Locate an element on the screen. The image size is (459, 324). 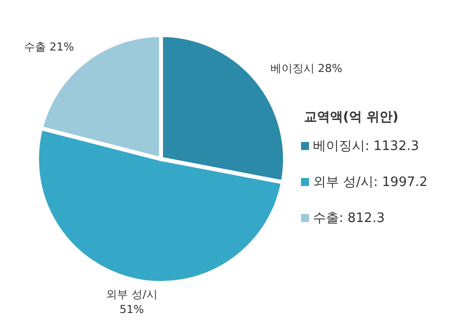
slice-label: 베이징시 is located at coordinates (292, 68).